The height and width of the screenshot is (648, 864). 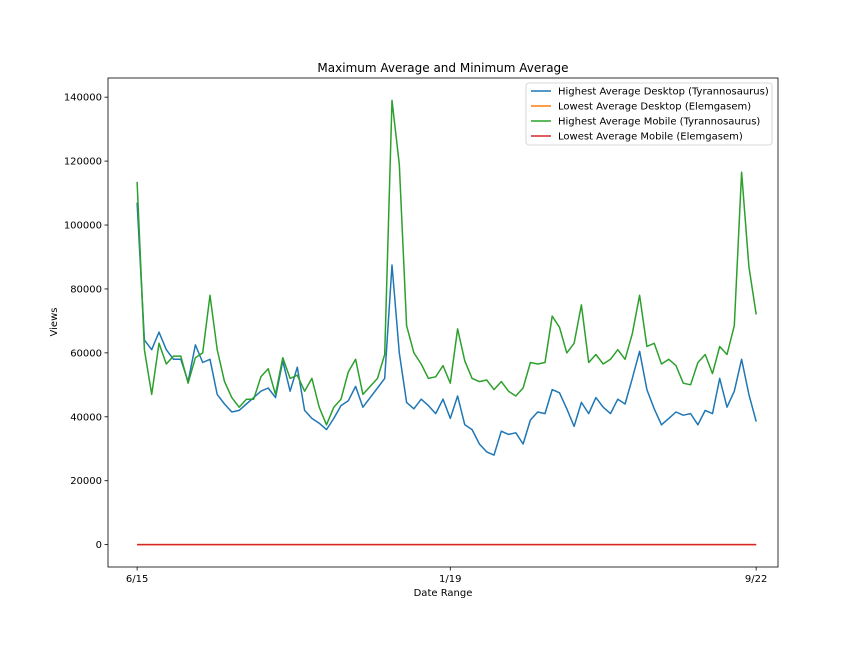 I want to click on y-tick-label: 80000, so click(x=86, y=289).